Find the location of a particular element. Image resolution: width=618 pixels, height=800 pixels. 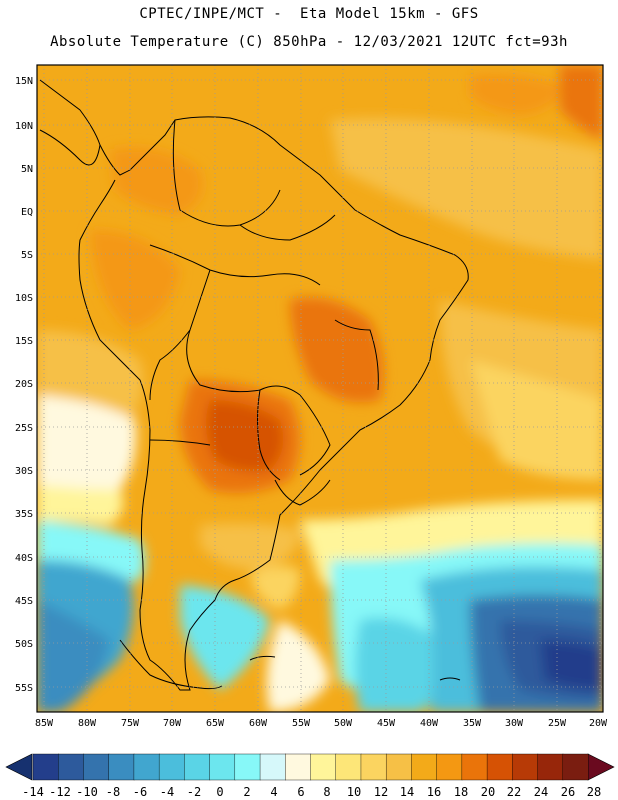

colorbar-tick-label: -6 is located at coordinates (140, 792).